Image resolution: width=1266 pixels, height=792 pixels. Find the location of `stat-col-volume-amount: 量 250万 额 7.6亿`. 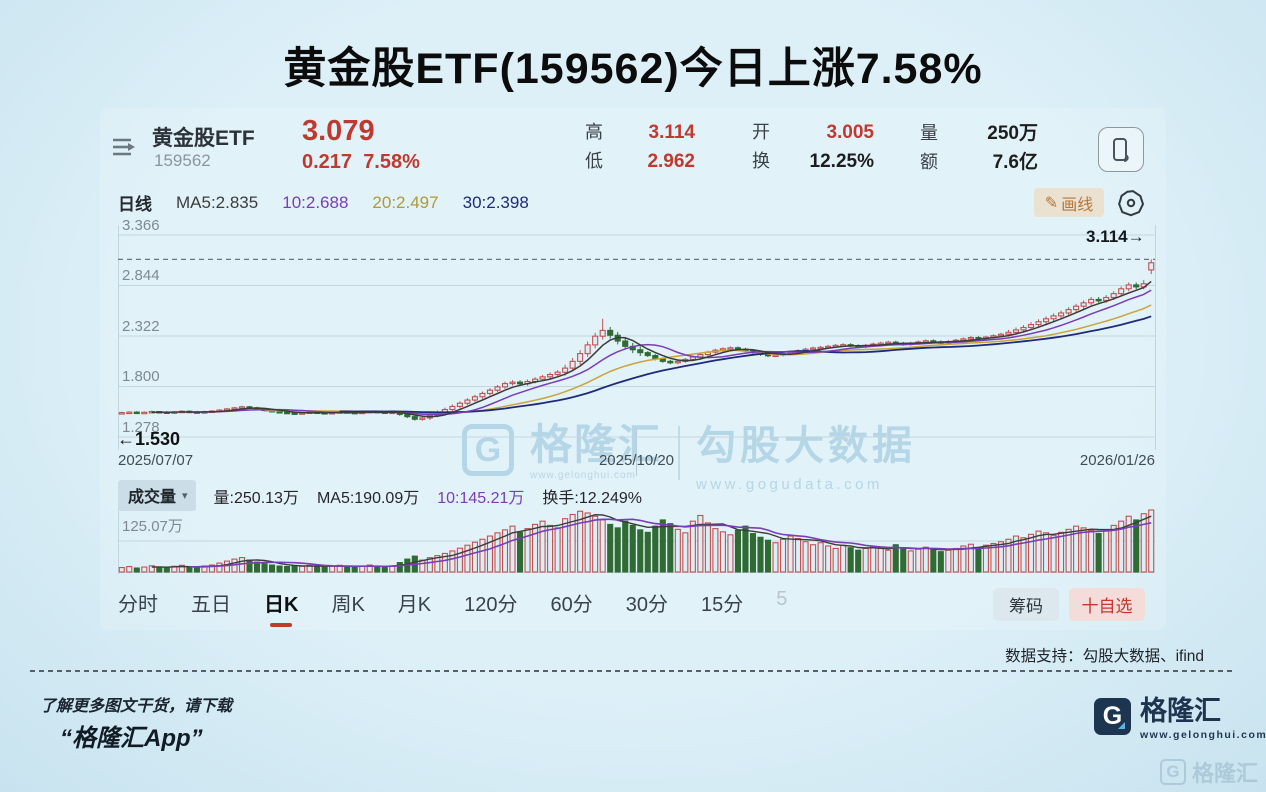

stat-col-volume-amount: 量 250万 额 7.6亿 is located at coordinates (979, 147).